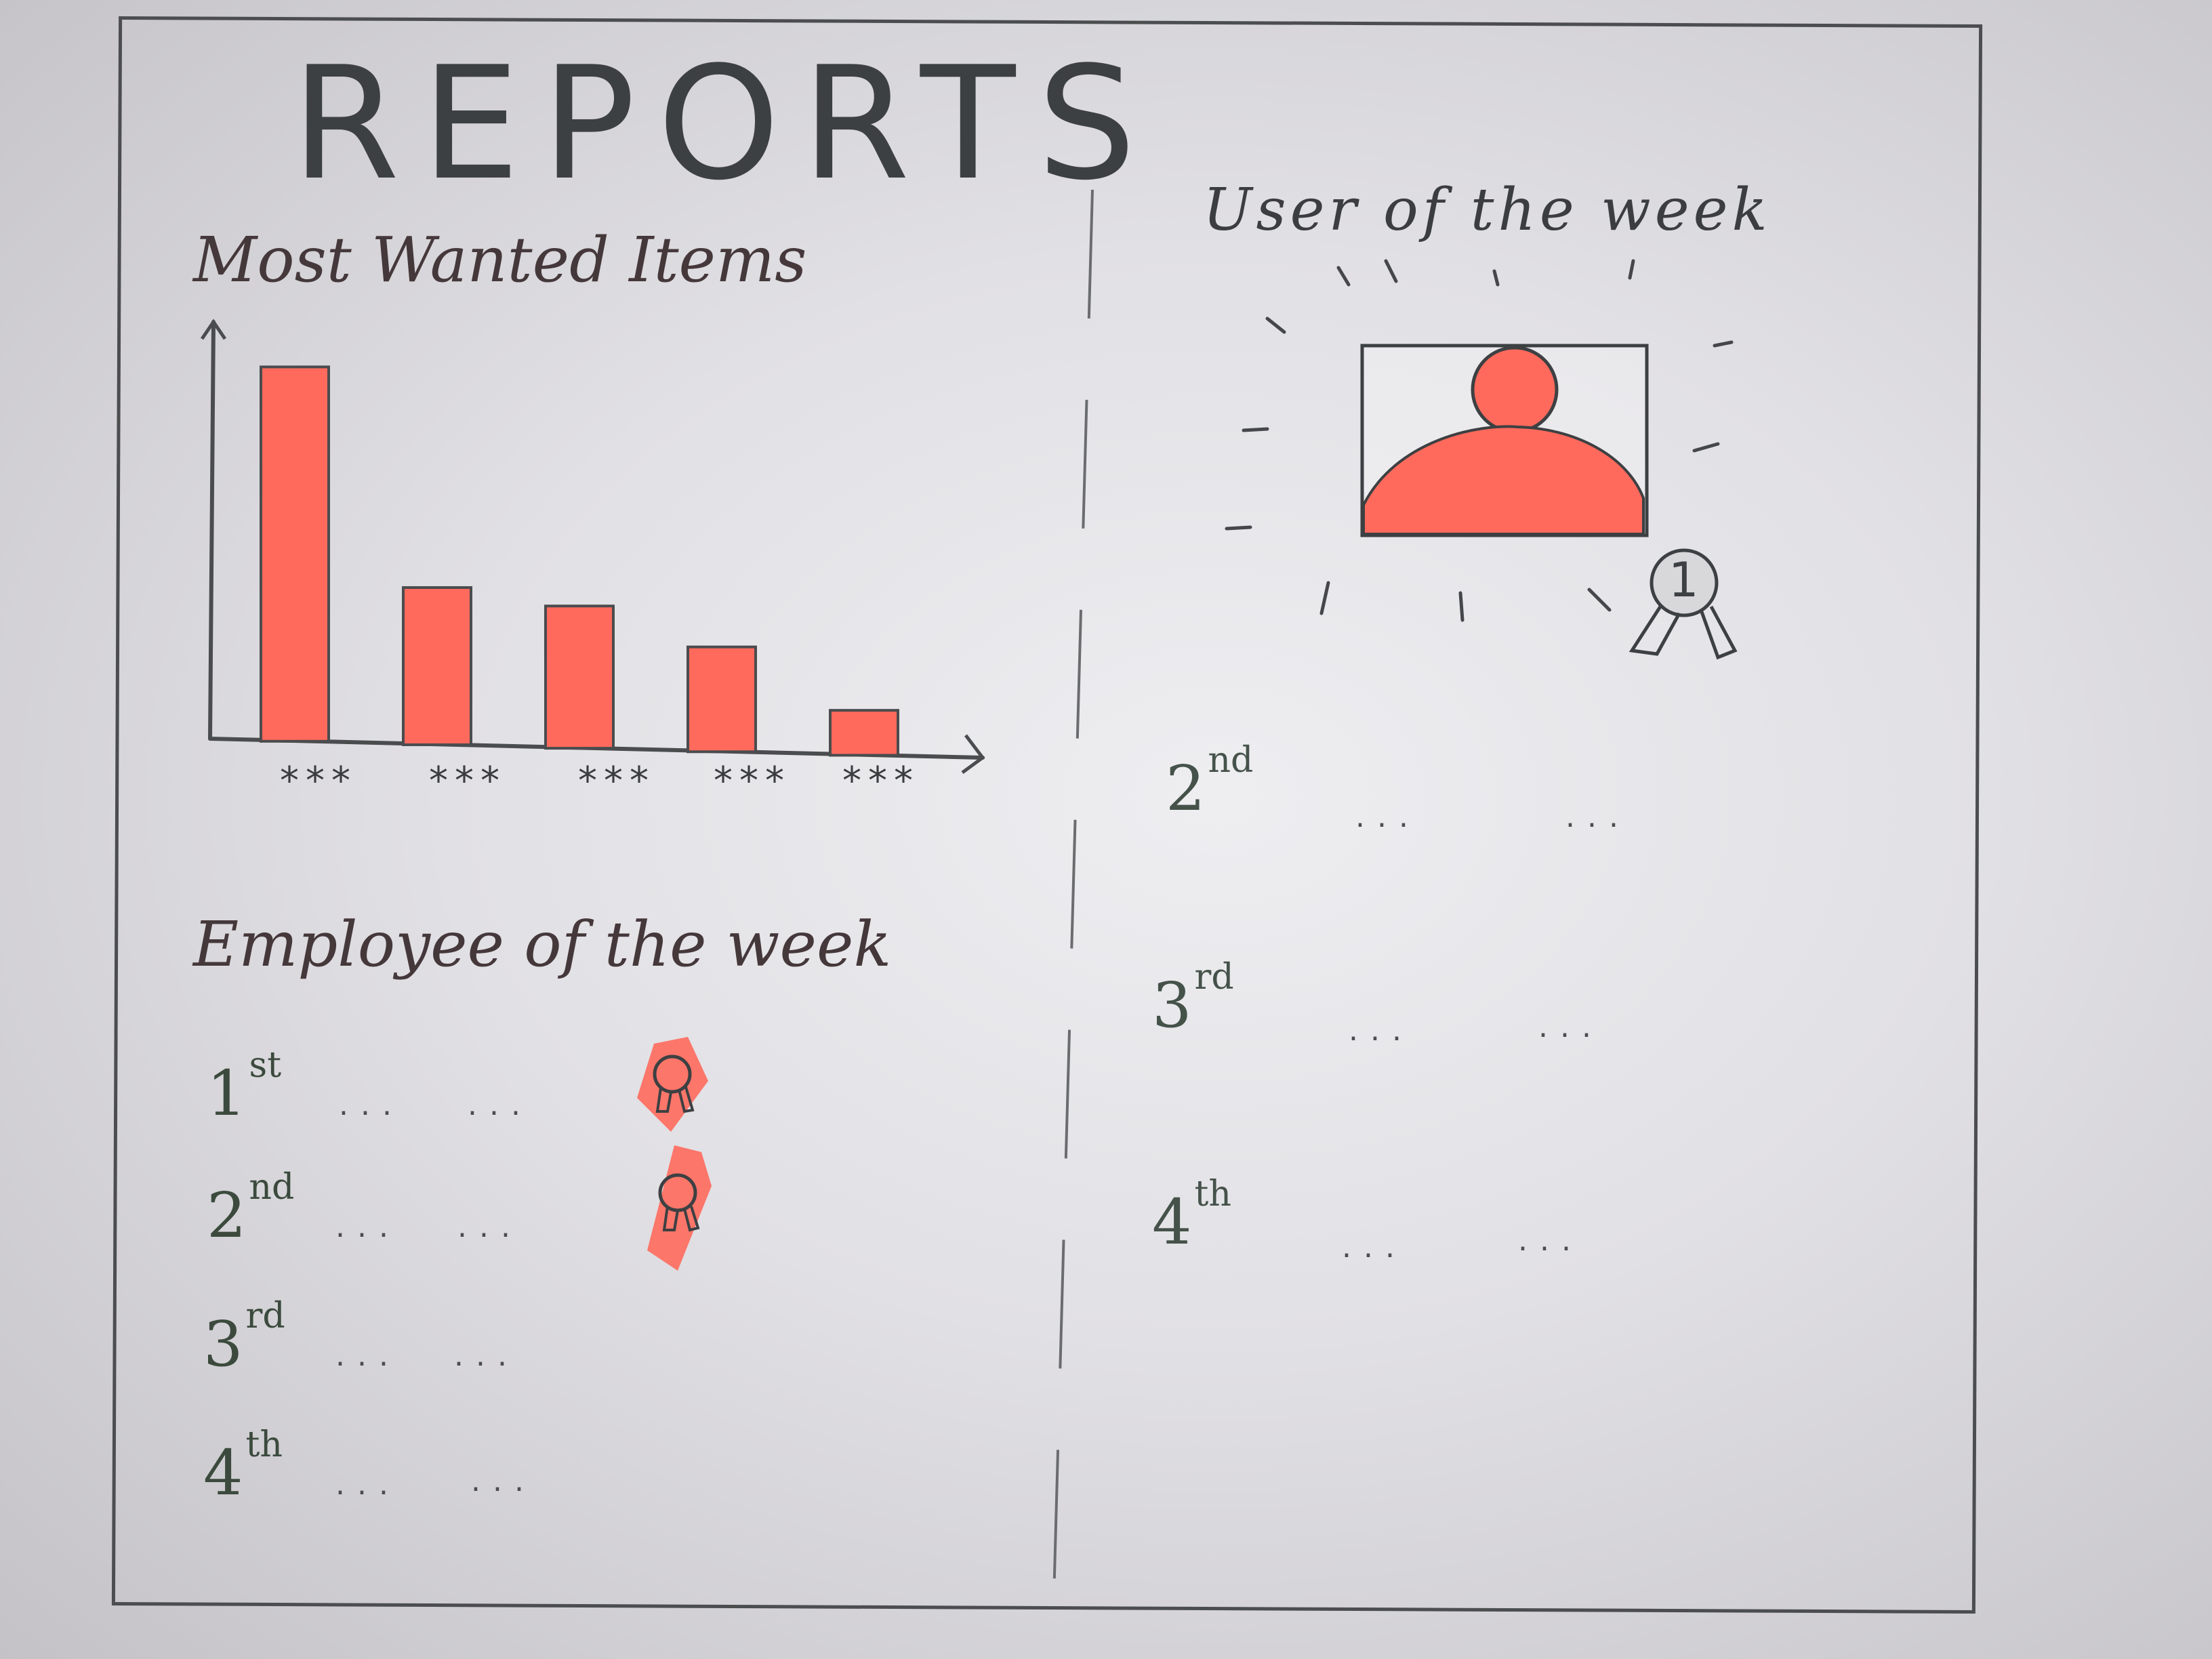  What do you see at coordinates (724, 124) in the screenshot?
I see `page-title: REPORTS` at bounding box center [724, 124].